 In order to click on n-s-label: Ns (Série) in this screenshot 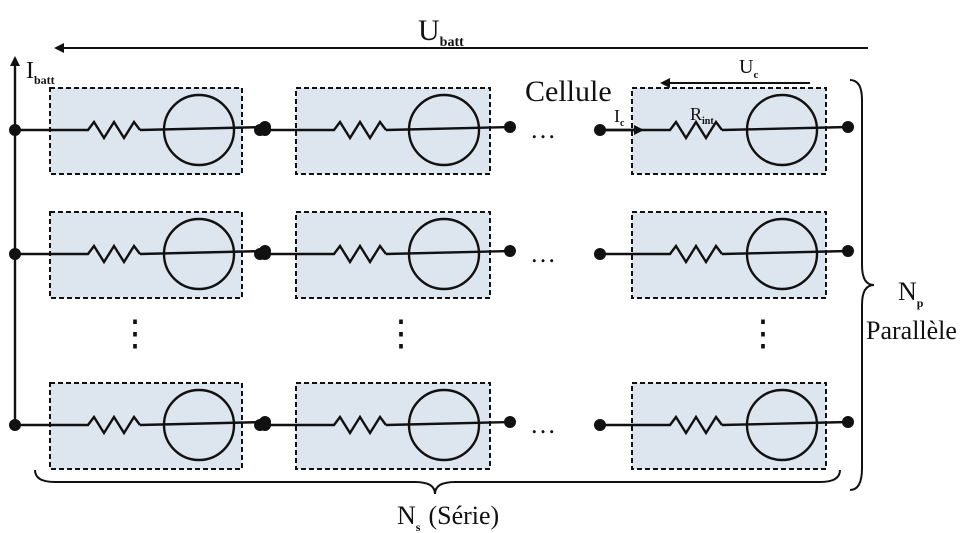, I will do `click(448, 517)`.